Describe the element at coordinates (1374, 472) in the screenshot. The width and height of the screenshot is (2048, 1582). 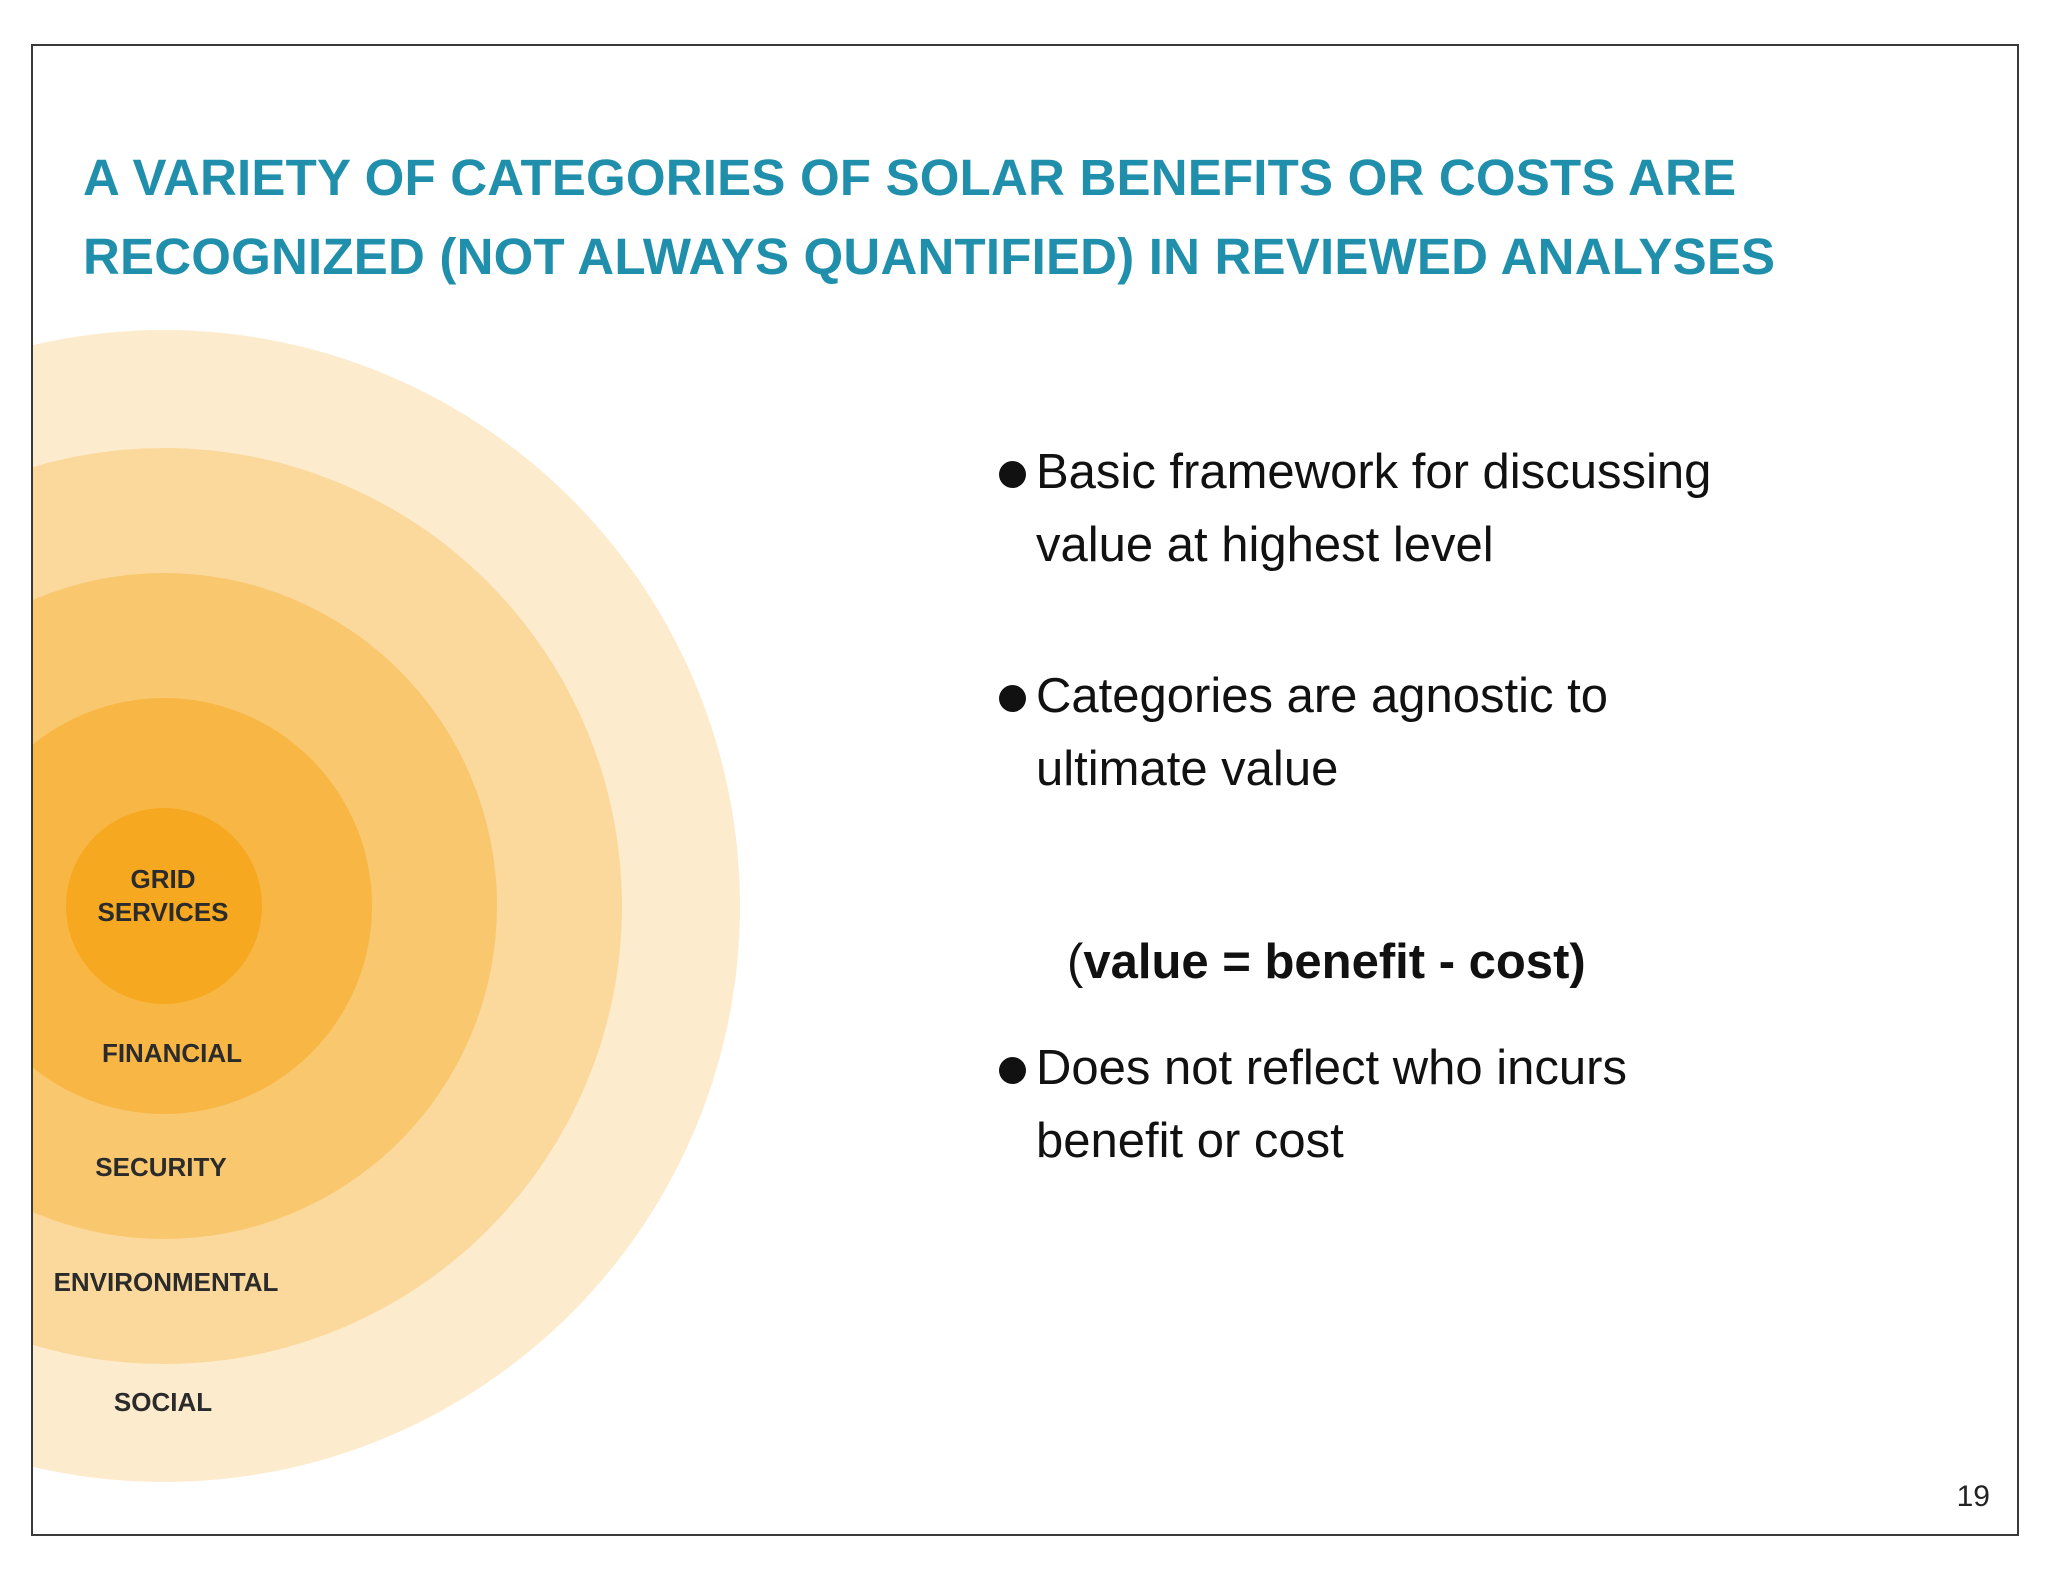
I see `bullet-line: Basic framework for discussing` at that location.